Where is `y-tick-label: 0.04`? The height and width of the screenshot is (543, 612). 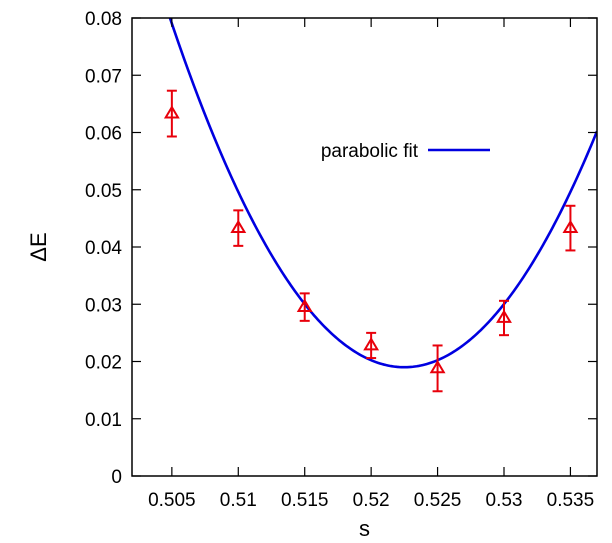 y-tick-label: 0.04 is located at coordinates (103, 248).